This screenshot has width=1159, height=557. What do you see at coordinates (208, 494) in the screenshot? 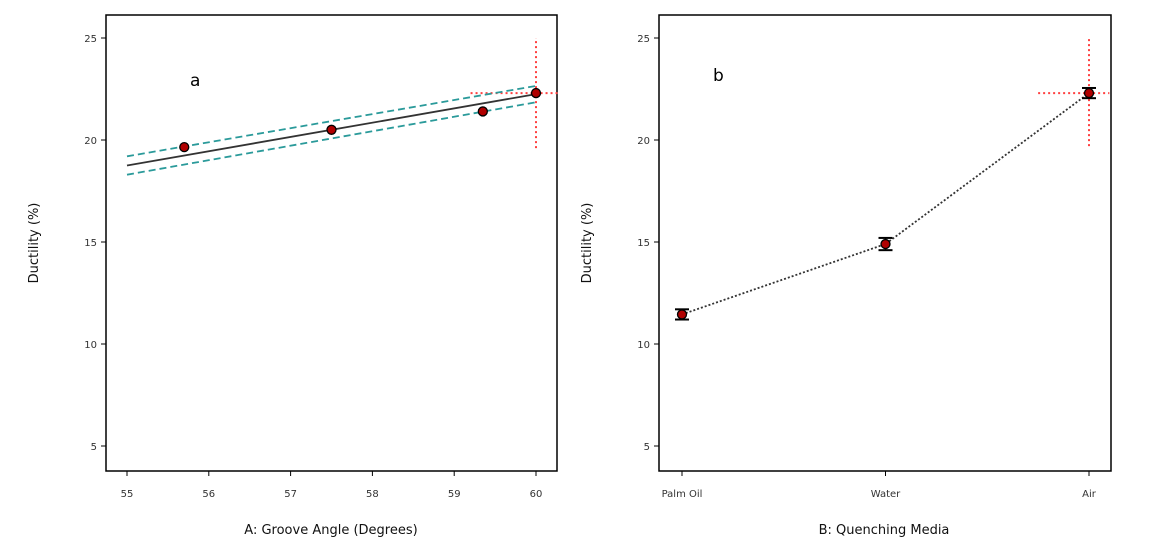
I see `x-tick-label: 56` at bounding box center [208, 494].